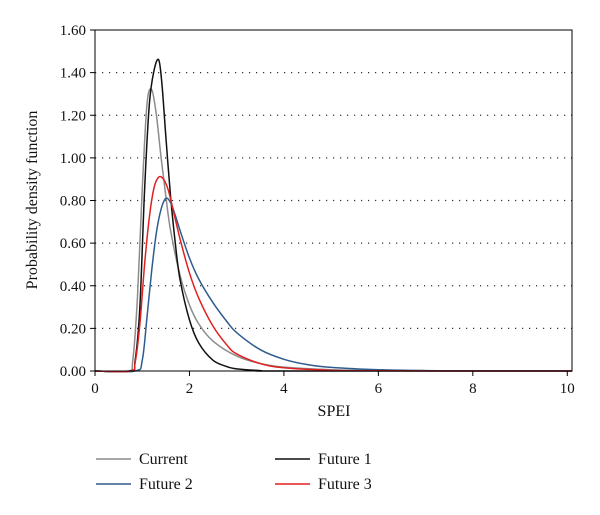  What do you see at coordinates (379, 389) in the screenshot?
I see `x-tick-label: 6` at bounding box center [379, 389].